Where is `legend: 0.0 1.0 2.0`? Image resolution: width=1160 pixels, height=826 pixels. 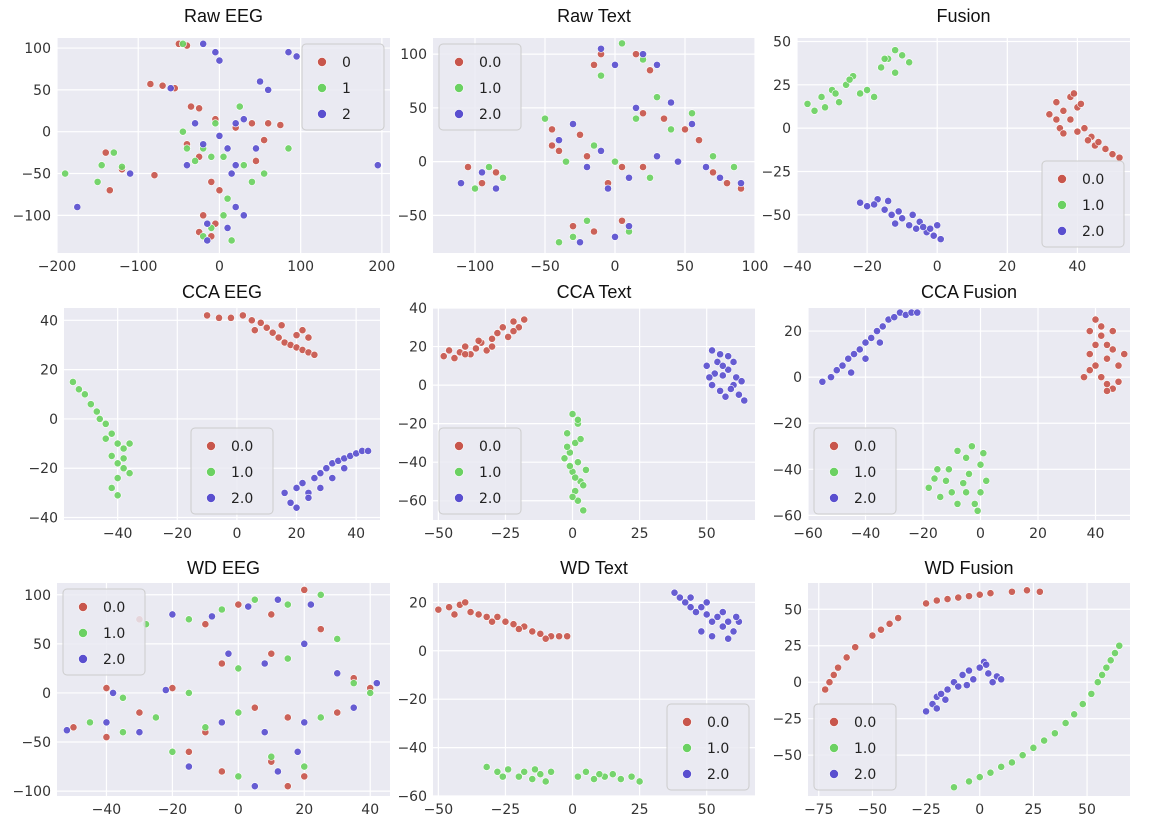 legend: 0.0 1.0 2.0 is located at coordinates (1083, 204).